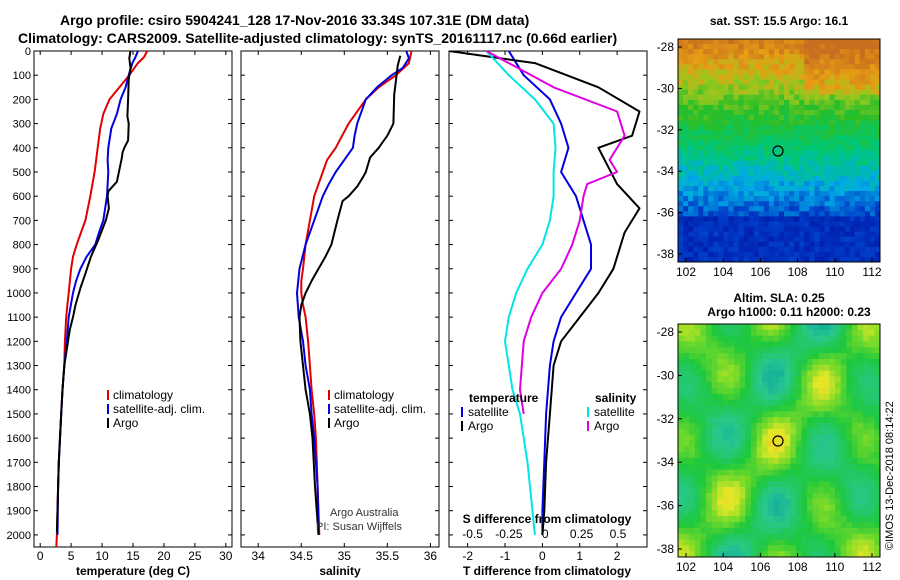 The width and height of the screenshot is (900, 580). I want to click on legend-label: satellite-adj. clim., so click(159, 409).